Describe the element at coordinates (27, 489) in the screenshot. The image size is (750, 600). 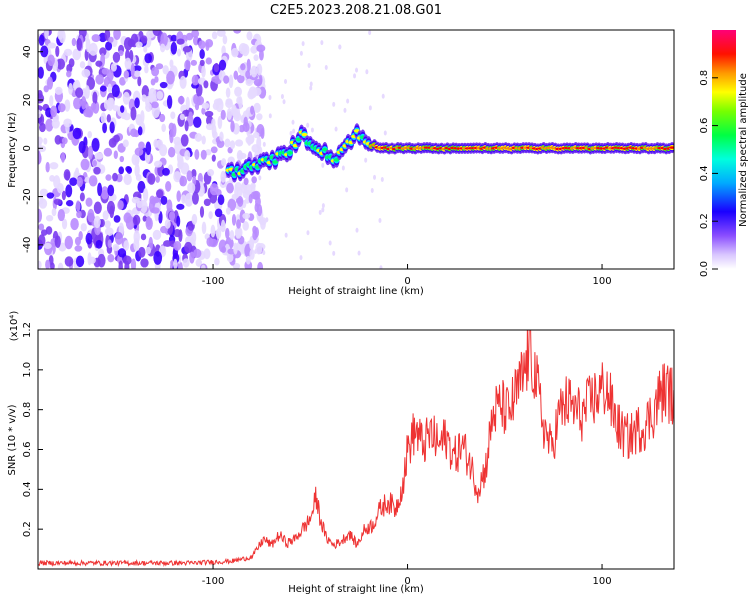
I see `snr-y-tick-label: 0.4` at that location.